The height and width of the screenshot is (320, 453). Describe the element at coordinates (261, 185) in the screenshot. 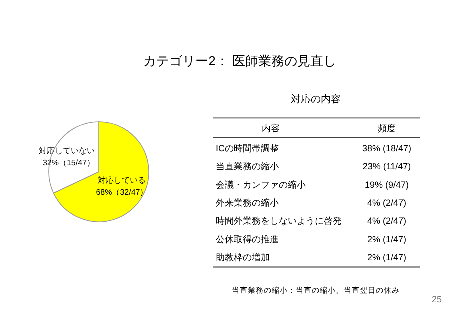

I see `category-label: 会議・カンファの縮小` at that location.